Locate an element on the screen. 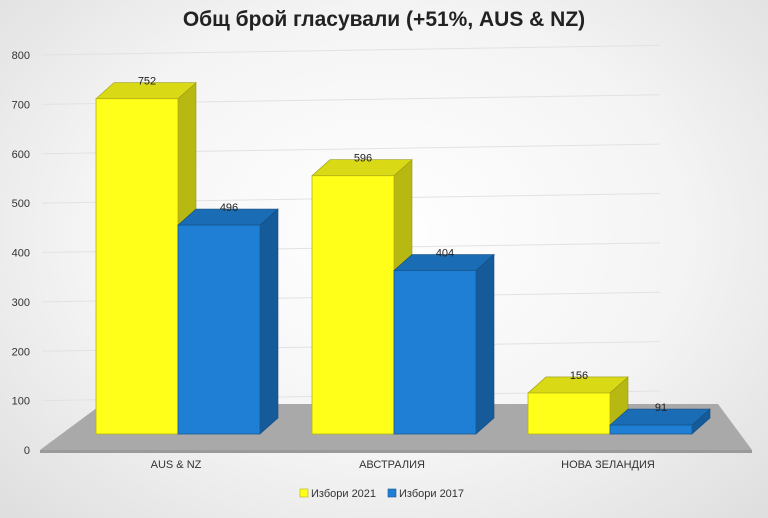 This screenshot has height=518, width=768. legend-label: Избори 2017 is located at coordinates (431, 494).